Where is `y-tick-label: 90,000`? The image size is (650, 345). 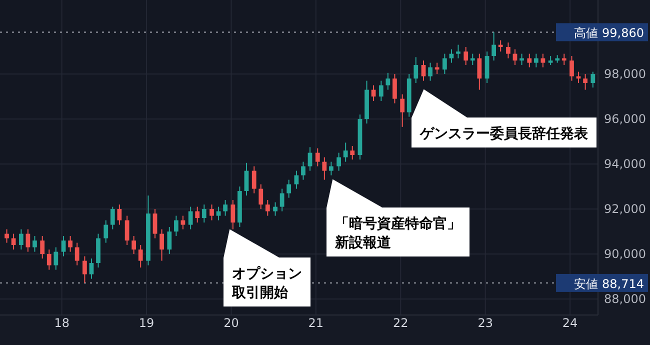
y-tick-label: 90,000 is located at coordinates (625, 254).